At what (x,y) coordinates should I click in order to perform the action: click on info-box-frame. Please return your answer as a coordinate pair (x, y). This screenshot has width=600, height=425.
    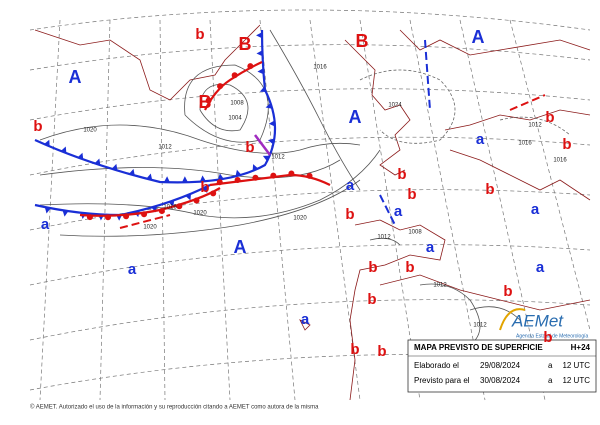
    Looking at the image, I should click on (502, 366).